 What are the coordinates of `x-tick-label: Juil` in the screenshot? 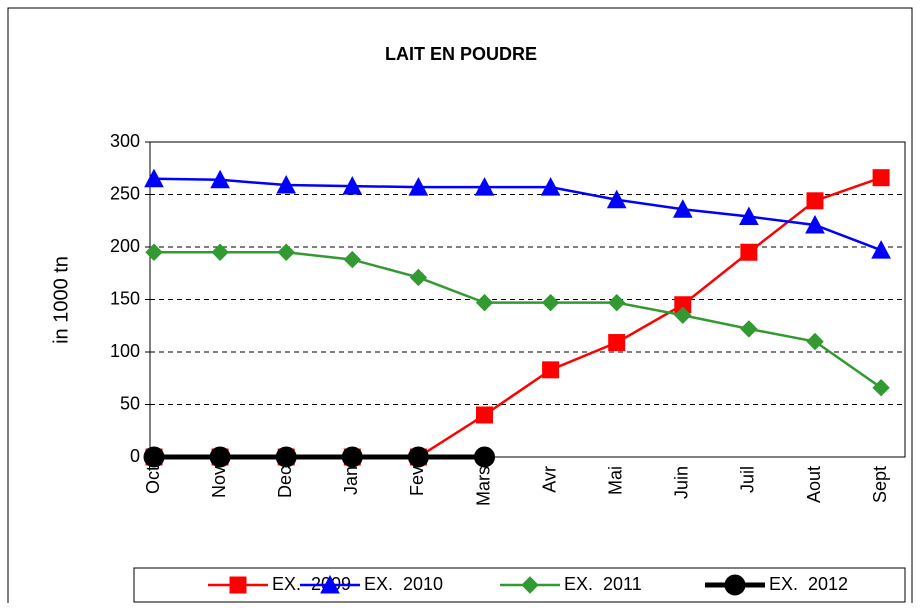 It's located at (748, 479).